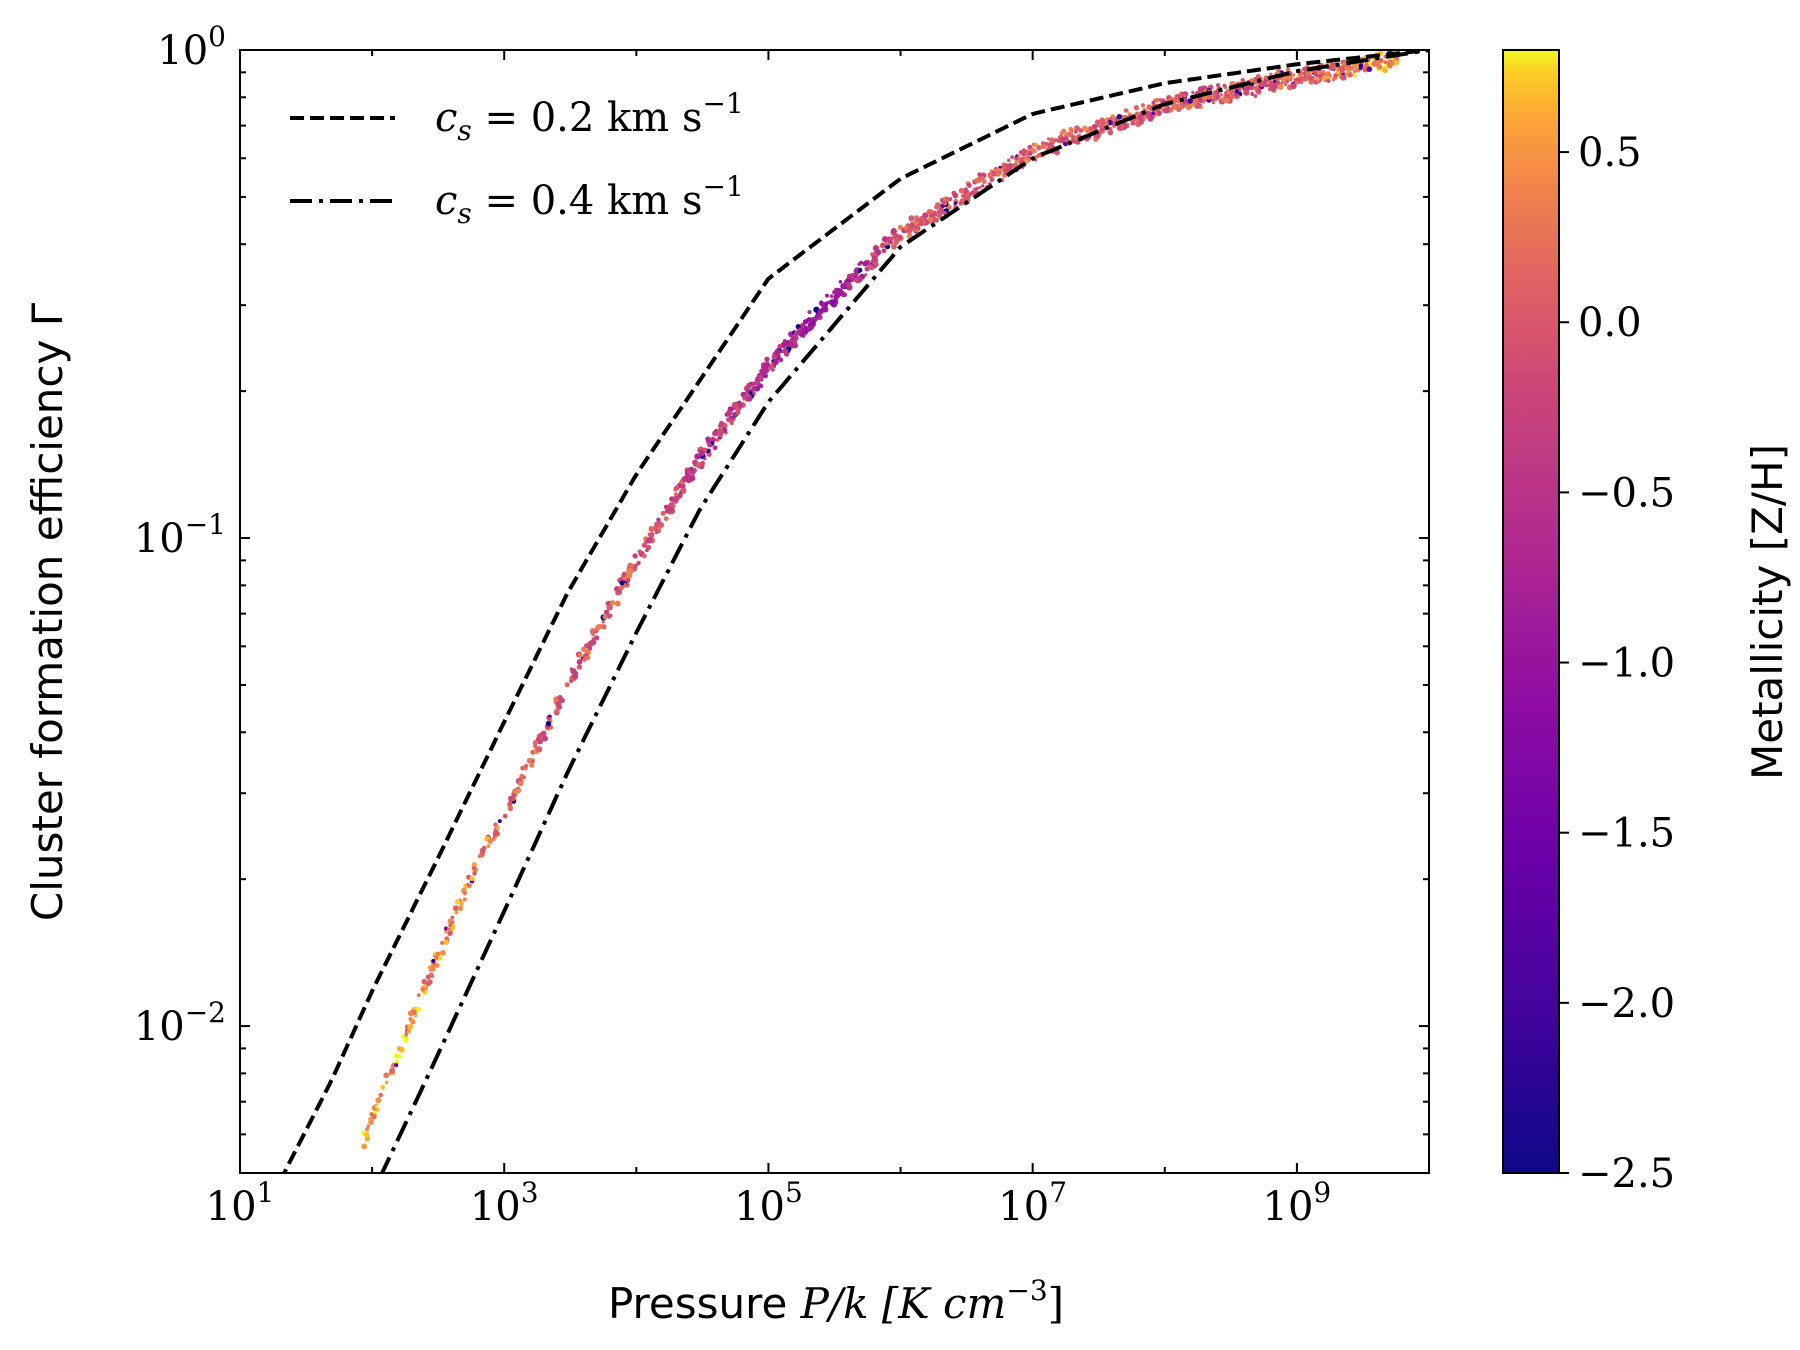 The width and height of the screenshot is (1800, 1350). Describe the element at coordinates (1626, 664) in the screenshot. I see `colorbar-tick-label: −1.0` at that location.